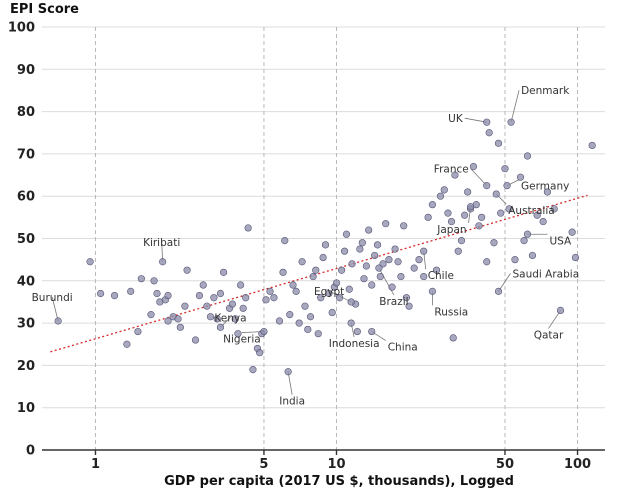  What do you see at coordinates (451, 312) in the screenshot?
I see `country-label: Russia` at bounding box center [451, 312].